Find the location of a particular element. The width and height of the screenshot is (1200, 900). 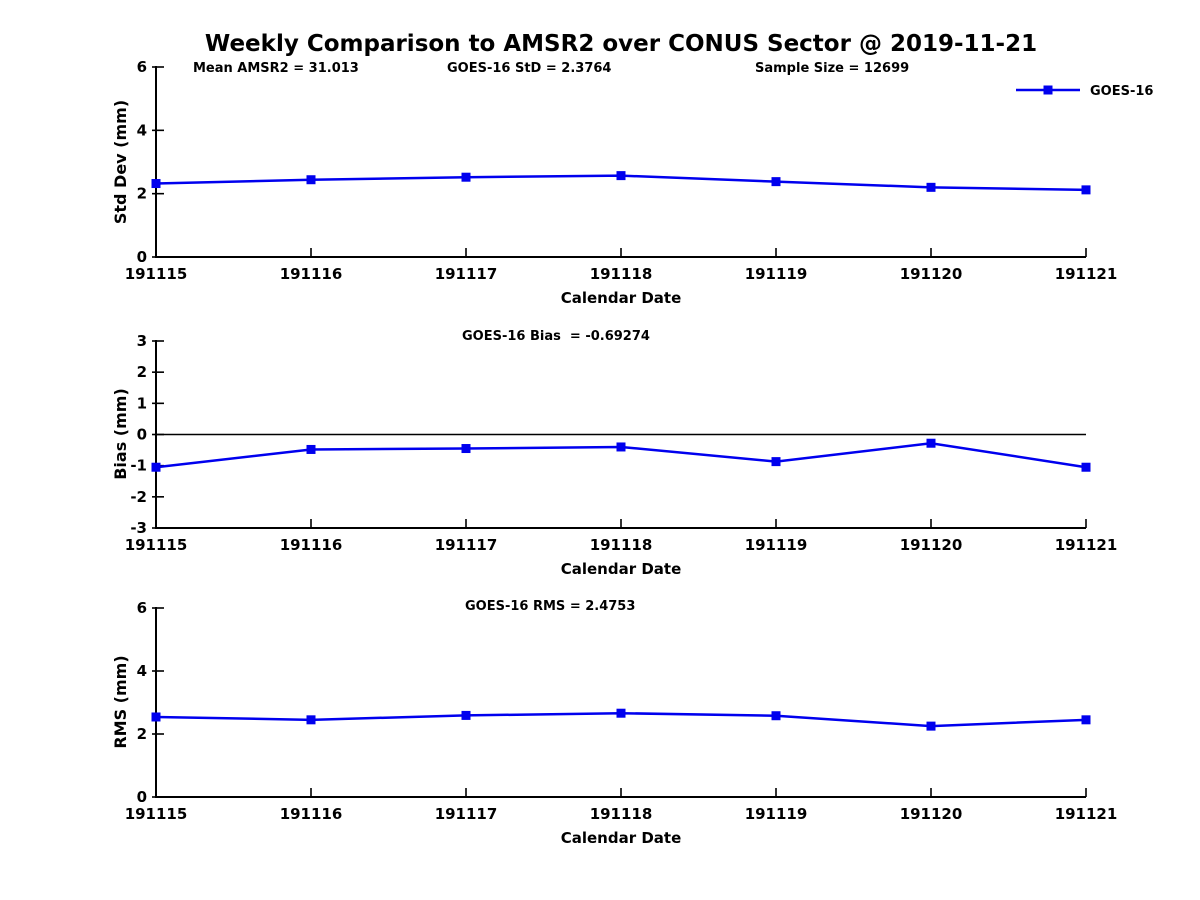

legend-square-marker-icon is located at coordinates (1048, 90).